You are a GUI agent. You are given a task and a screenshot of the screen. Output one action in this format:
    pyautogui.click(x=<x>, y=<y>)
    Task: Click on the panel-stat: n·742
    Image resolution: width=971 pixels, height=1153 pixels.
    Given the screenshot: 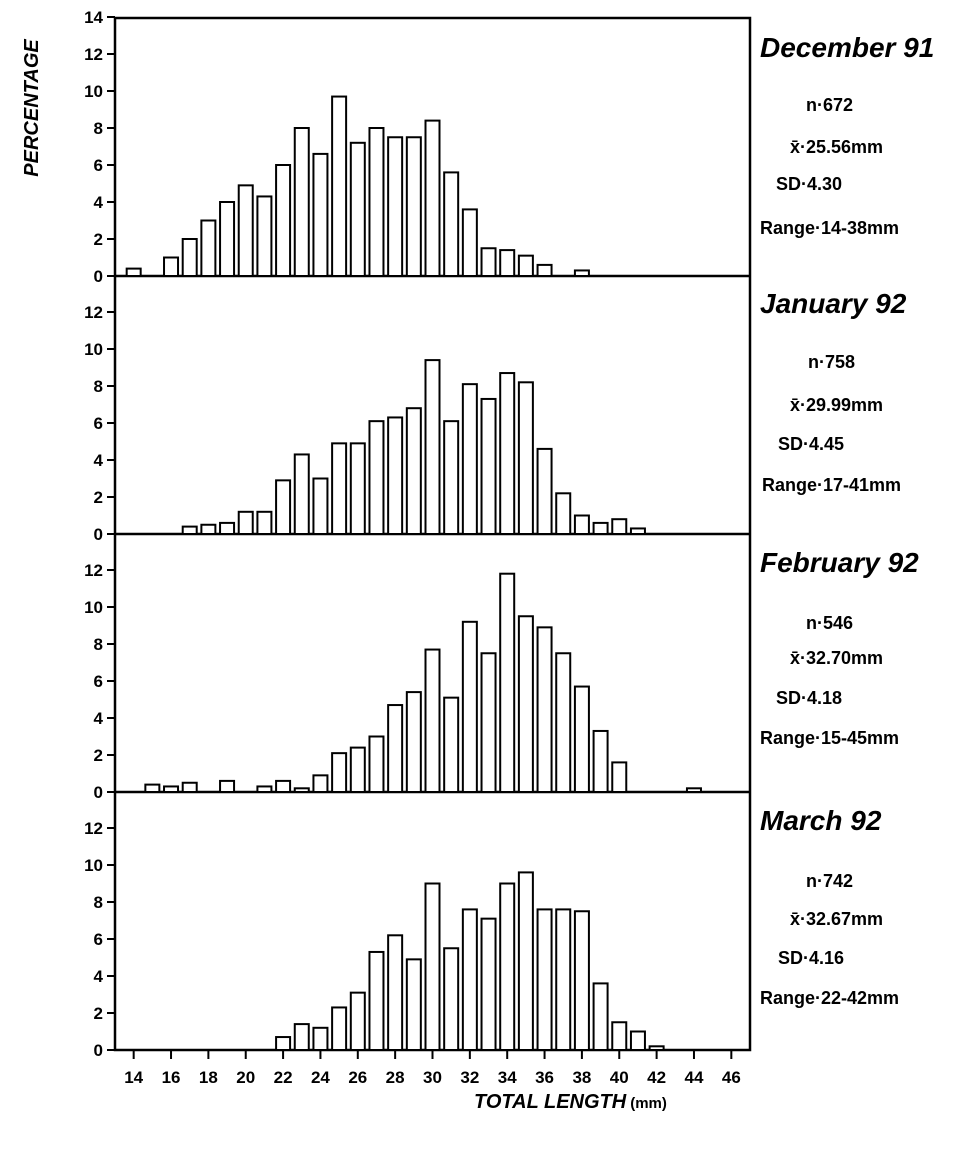 What is the action you would take?
    pyautogui.click(x=829, y=881)
    